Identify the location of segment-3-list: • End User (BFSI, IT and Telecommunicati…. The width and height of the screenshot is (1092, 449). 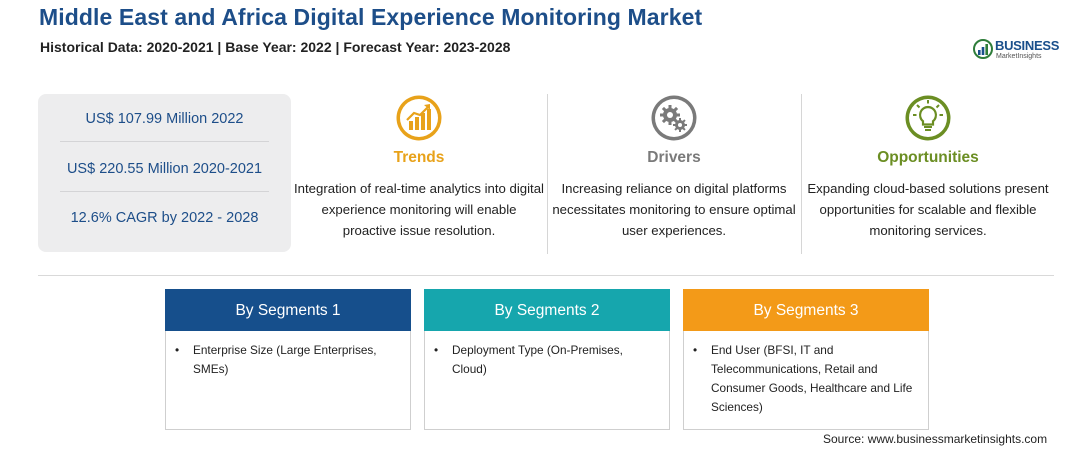
(804, 379).